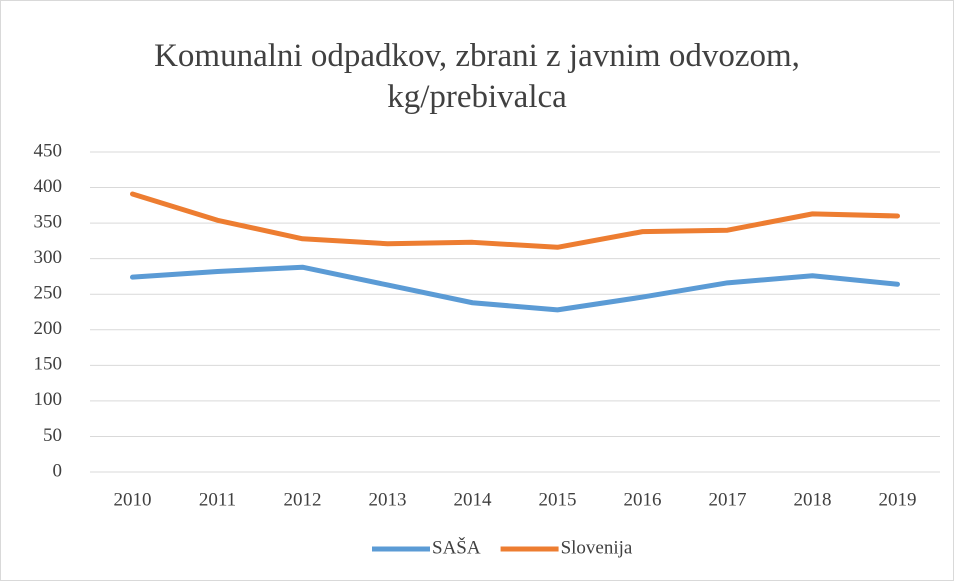 This screenshot has height=581, width=954. Describe the element at coordinates (48, 328) in the screenshot. I see `y-tick-label: 200` at that location.